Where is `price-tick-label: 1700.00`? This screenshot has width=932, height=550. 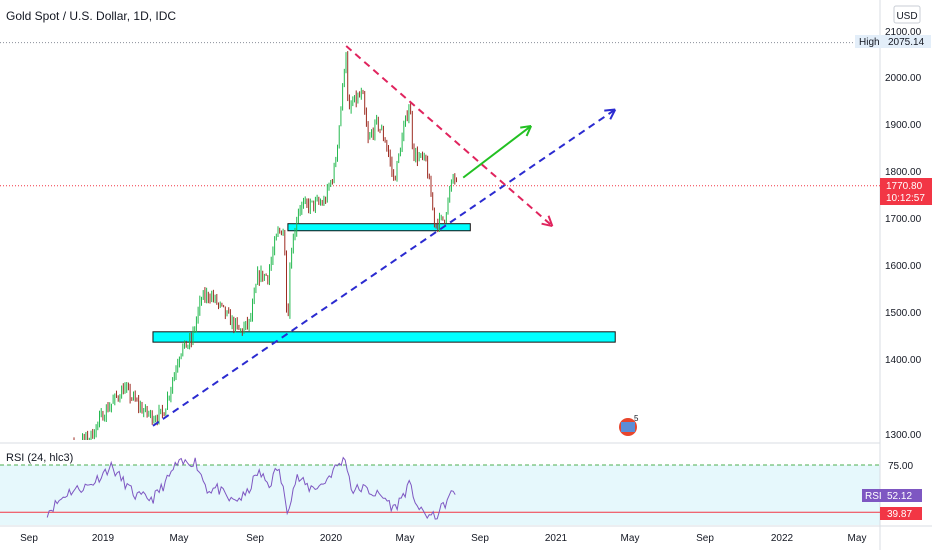 price-tick-label: 1700.00 is located at coordinates (903, 219).